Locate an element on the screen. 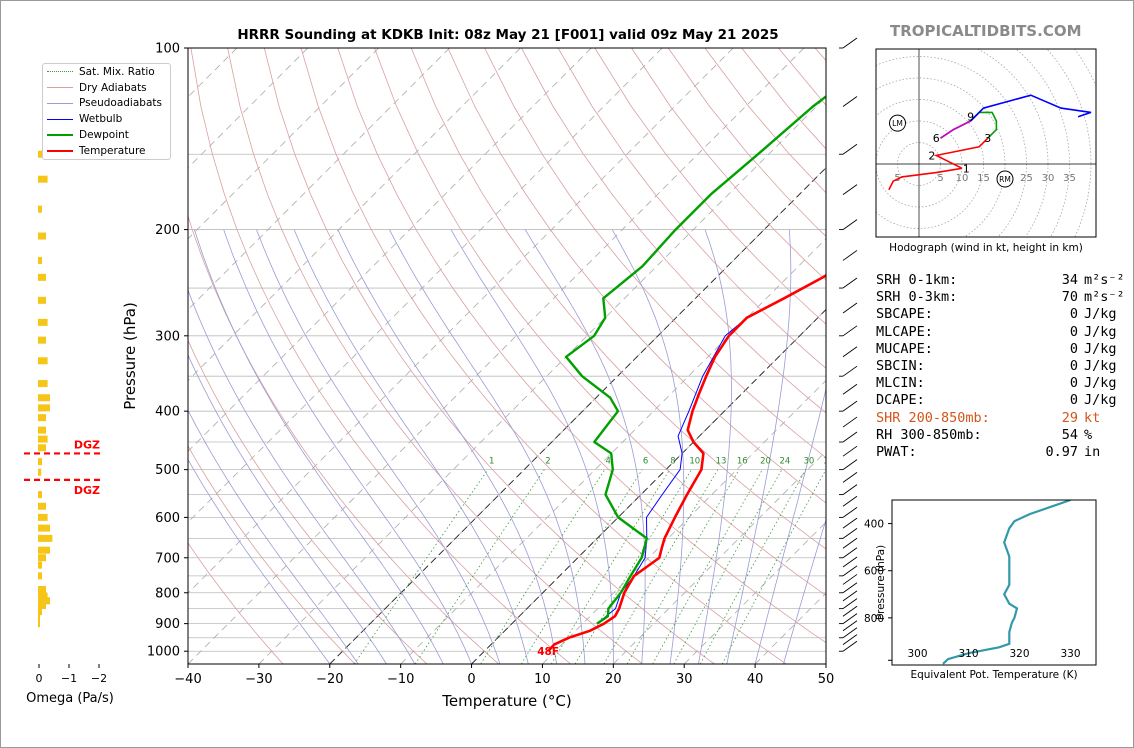 Image resolution: width=1134 pixels, height=748 pixels. hodograph-ring-label: 10 is located at coordinates (962, 178).